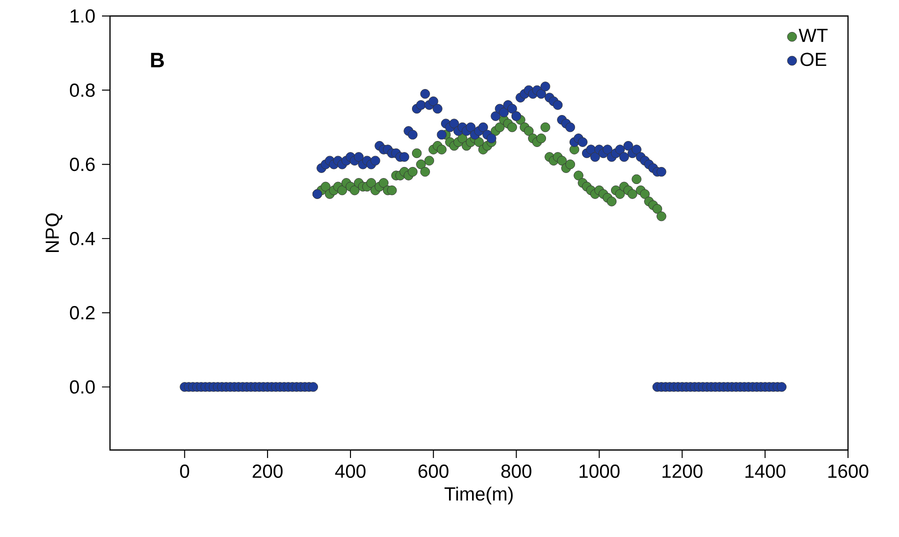  Describe the element at coordinates (54, 232) in the screenshot. I see `y-axis-title: NPQ` at that location.